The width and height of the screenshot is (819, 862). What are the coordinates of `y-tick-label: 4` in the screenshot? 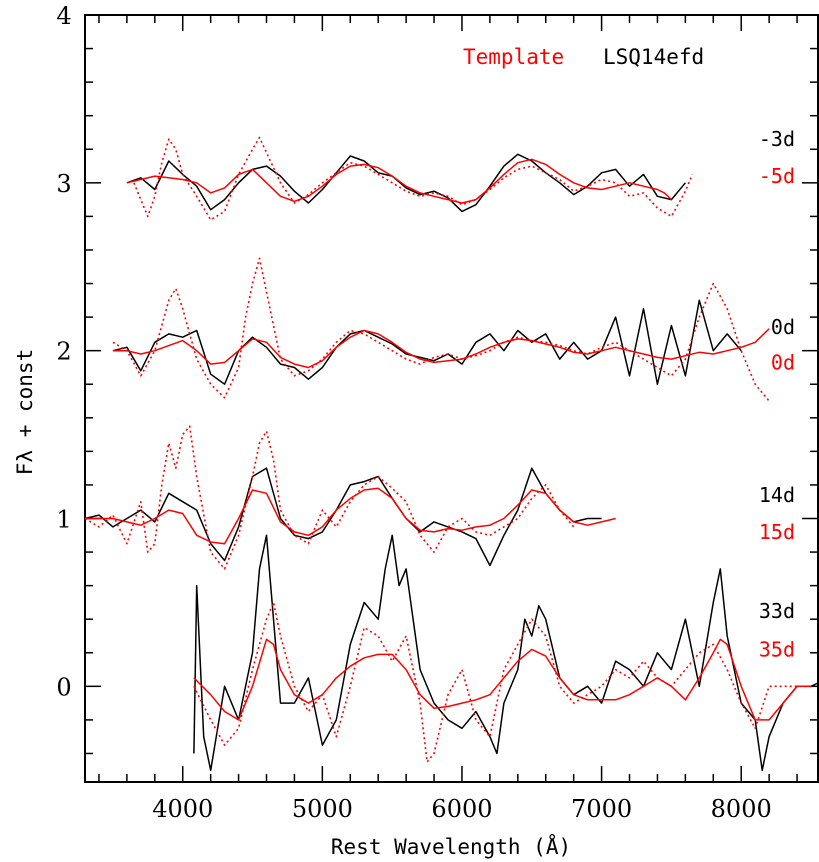 It's located at (63, 16).